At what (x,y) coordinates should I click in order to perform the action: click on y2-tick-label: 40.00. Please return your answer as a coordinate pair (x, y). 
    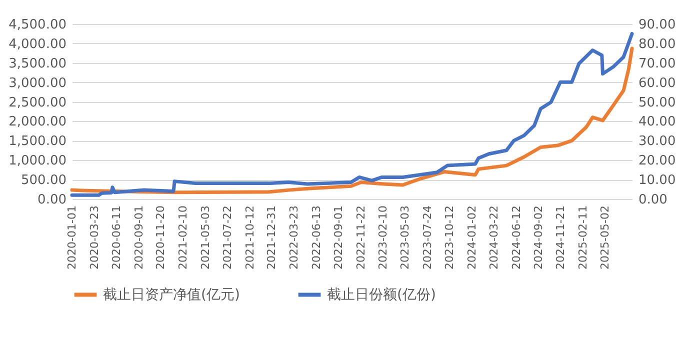
    Looking at the image, I should click on (657, 122).